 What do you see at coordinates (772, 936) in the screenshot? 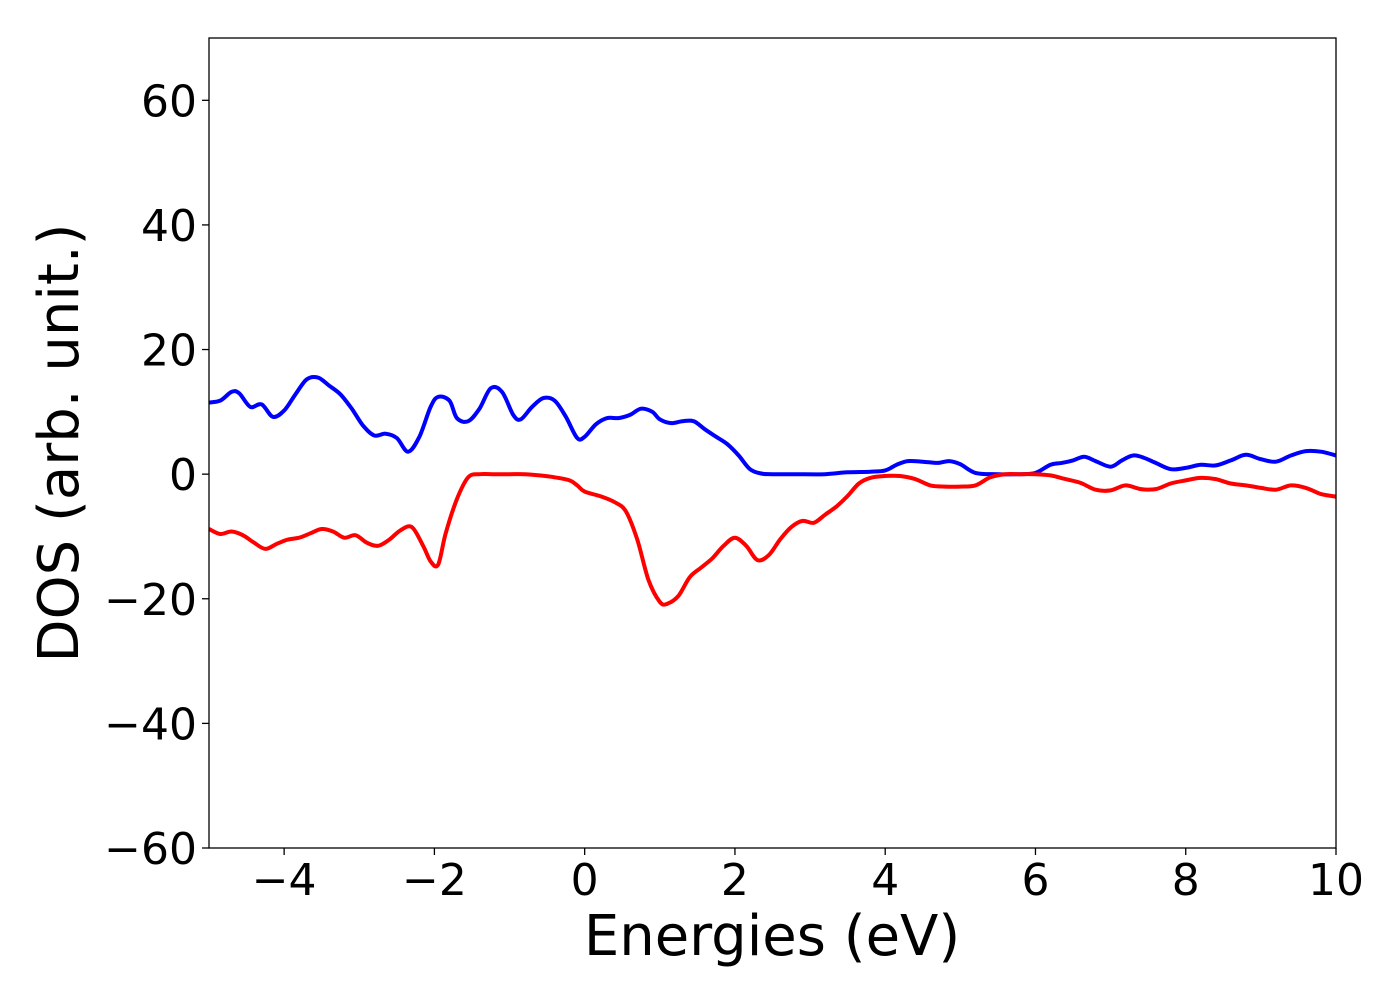
I see `x-axis-label: Energies (eV)` at bounding box center [772, 936].